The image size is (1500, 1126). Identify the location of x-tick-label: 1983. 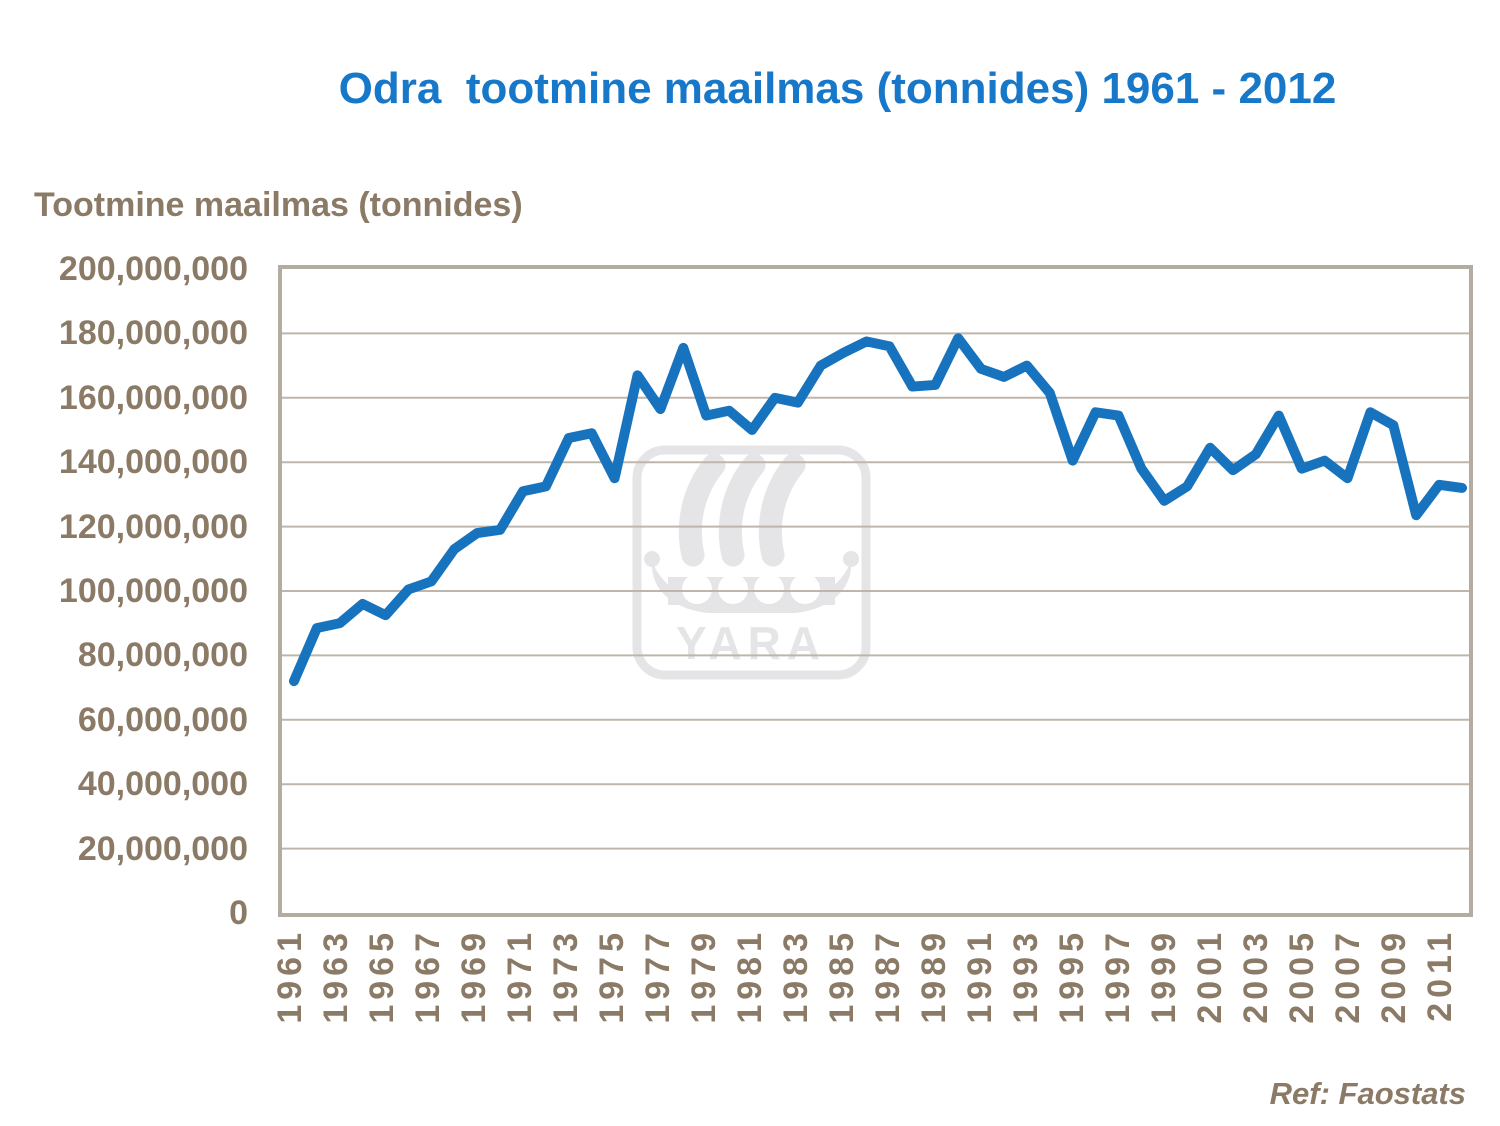
(796, 976).